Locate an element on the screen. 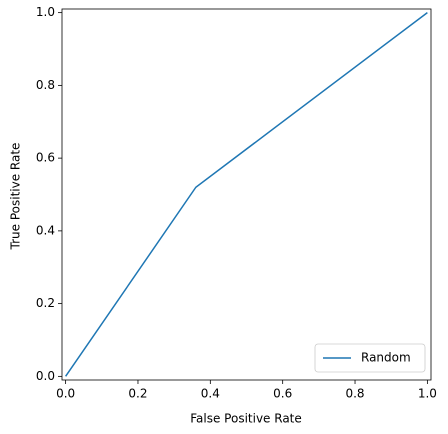 This screenshot has width=448, height=434. legend-box is located at coordinates (370, 358).